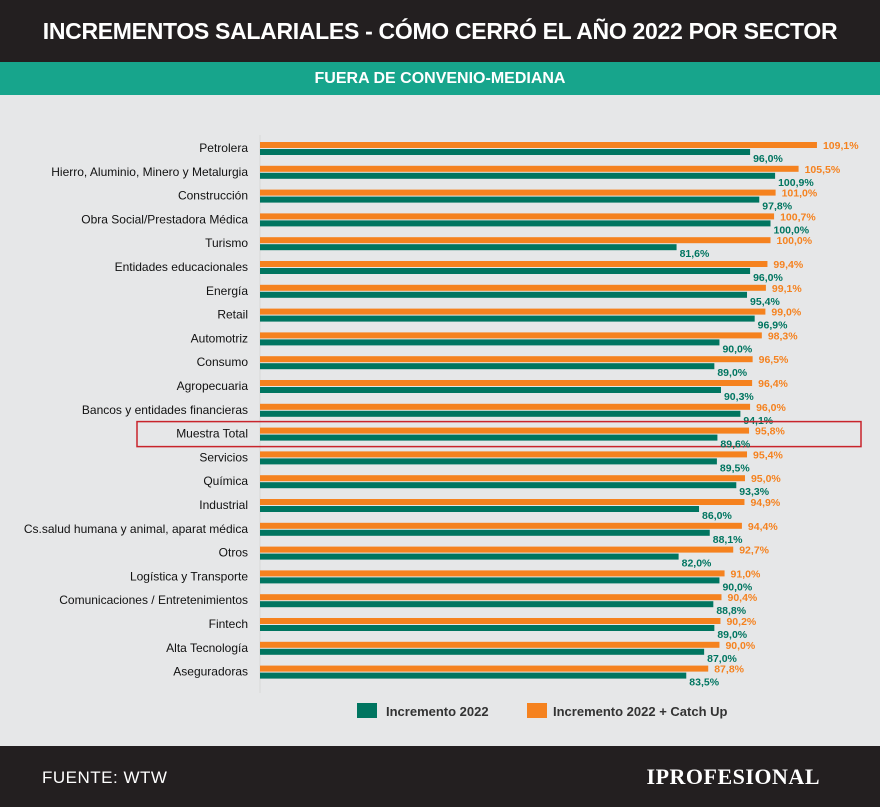 The width and height of the screenshot is (880, 807). I want to click on category-label: Entidades educacionales, so click(181, 267).